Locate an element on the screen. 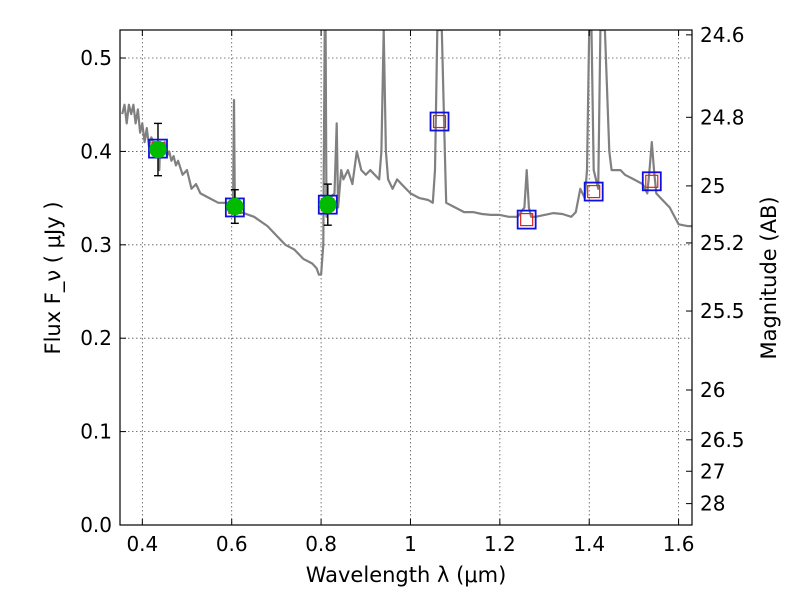 Image resolution: width=800 pixels, height=600 pixels. x-tick-label: 1.6 is located at coordinates (679, 544).